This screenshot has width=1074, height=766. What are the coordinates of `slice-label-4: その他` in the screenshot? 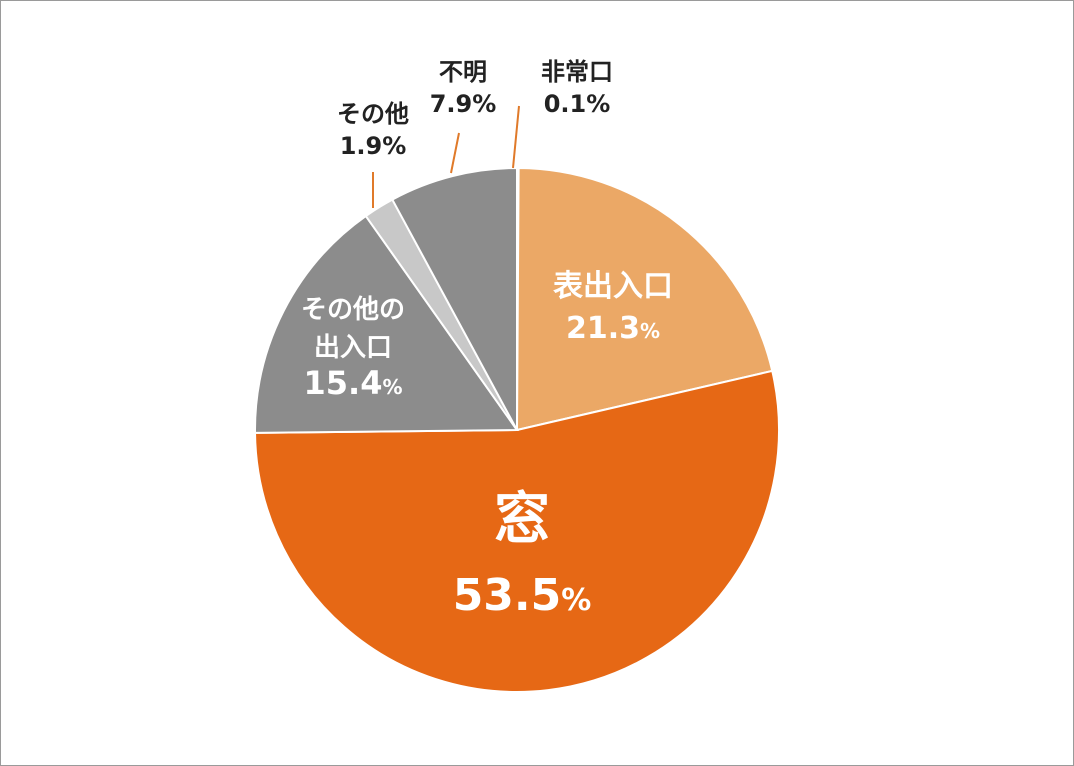 It's located at (373, 114).